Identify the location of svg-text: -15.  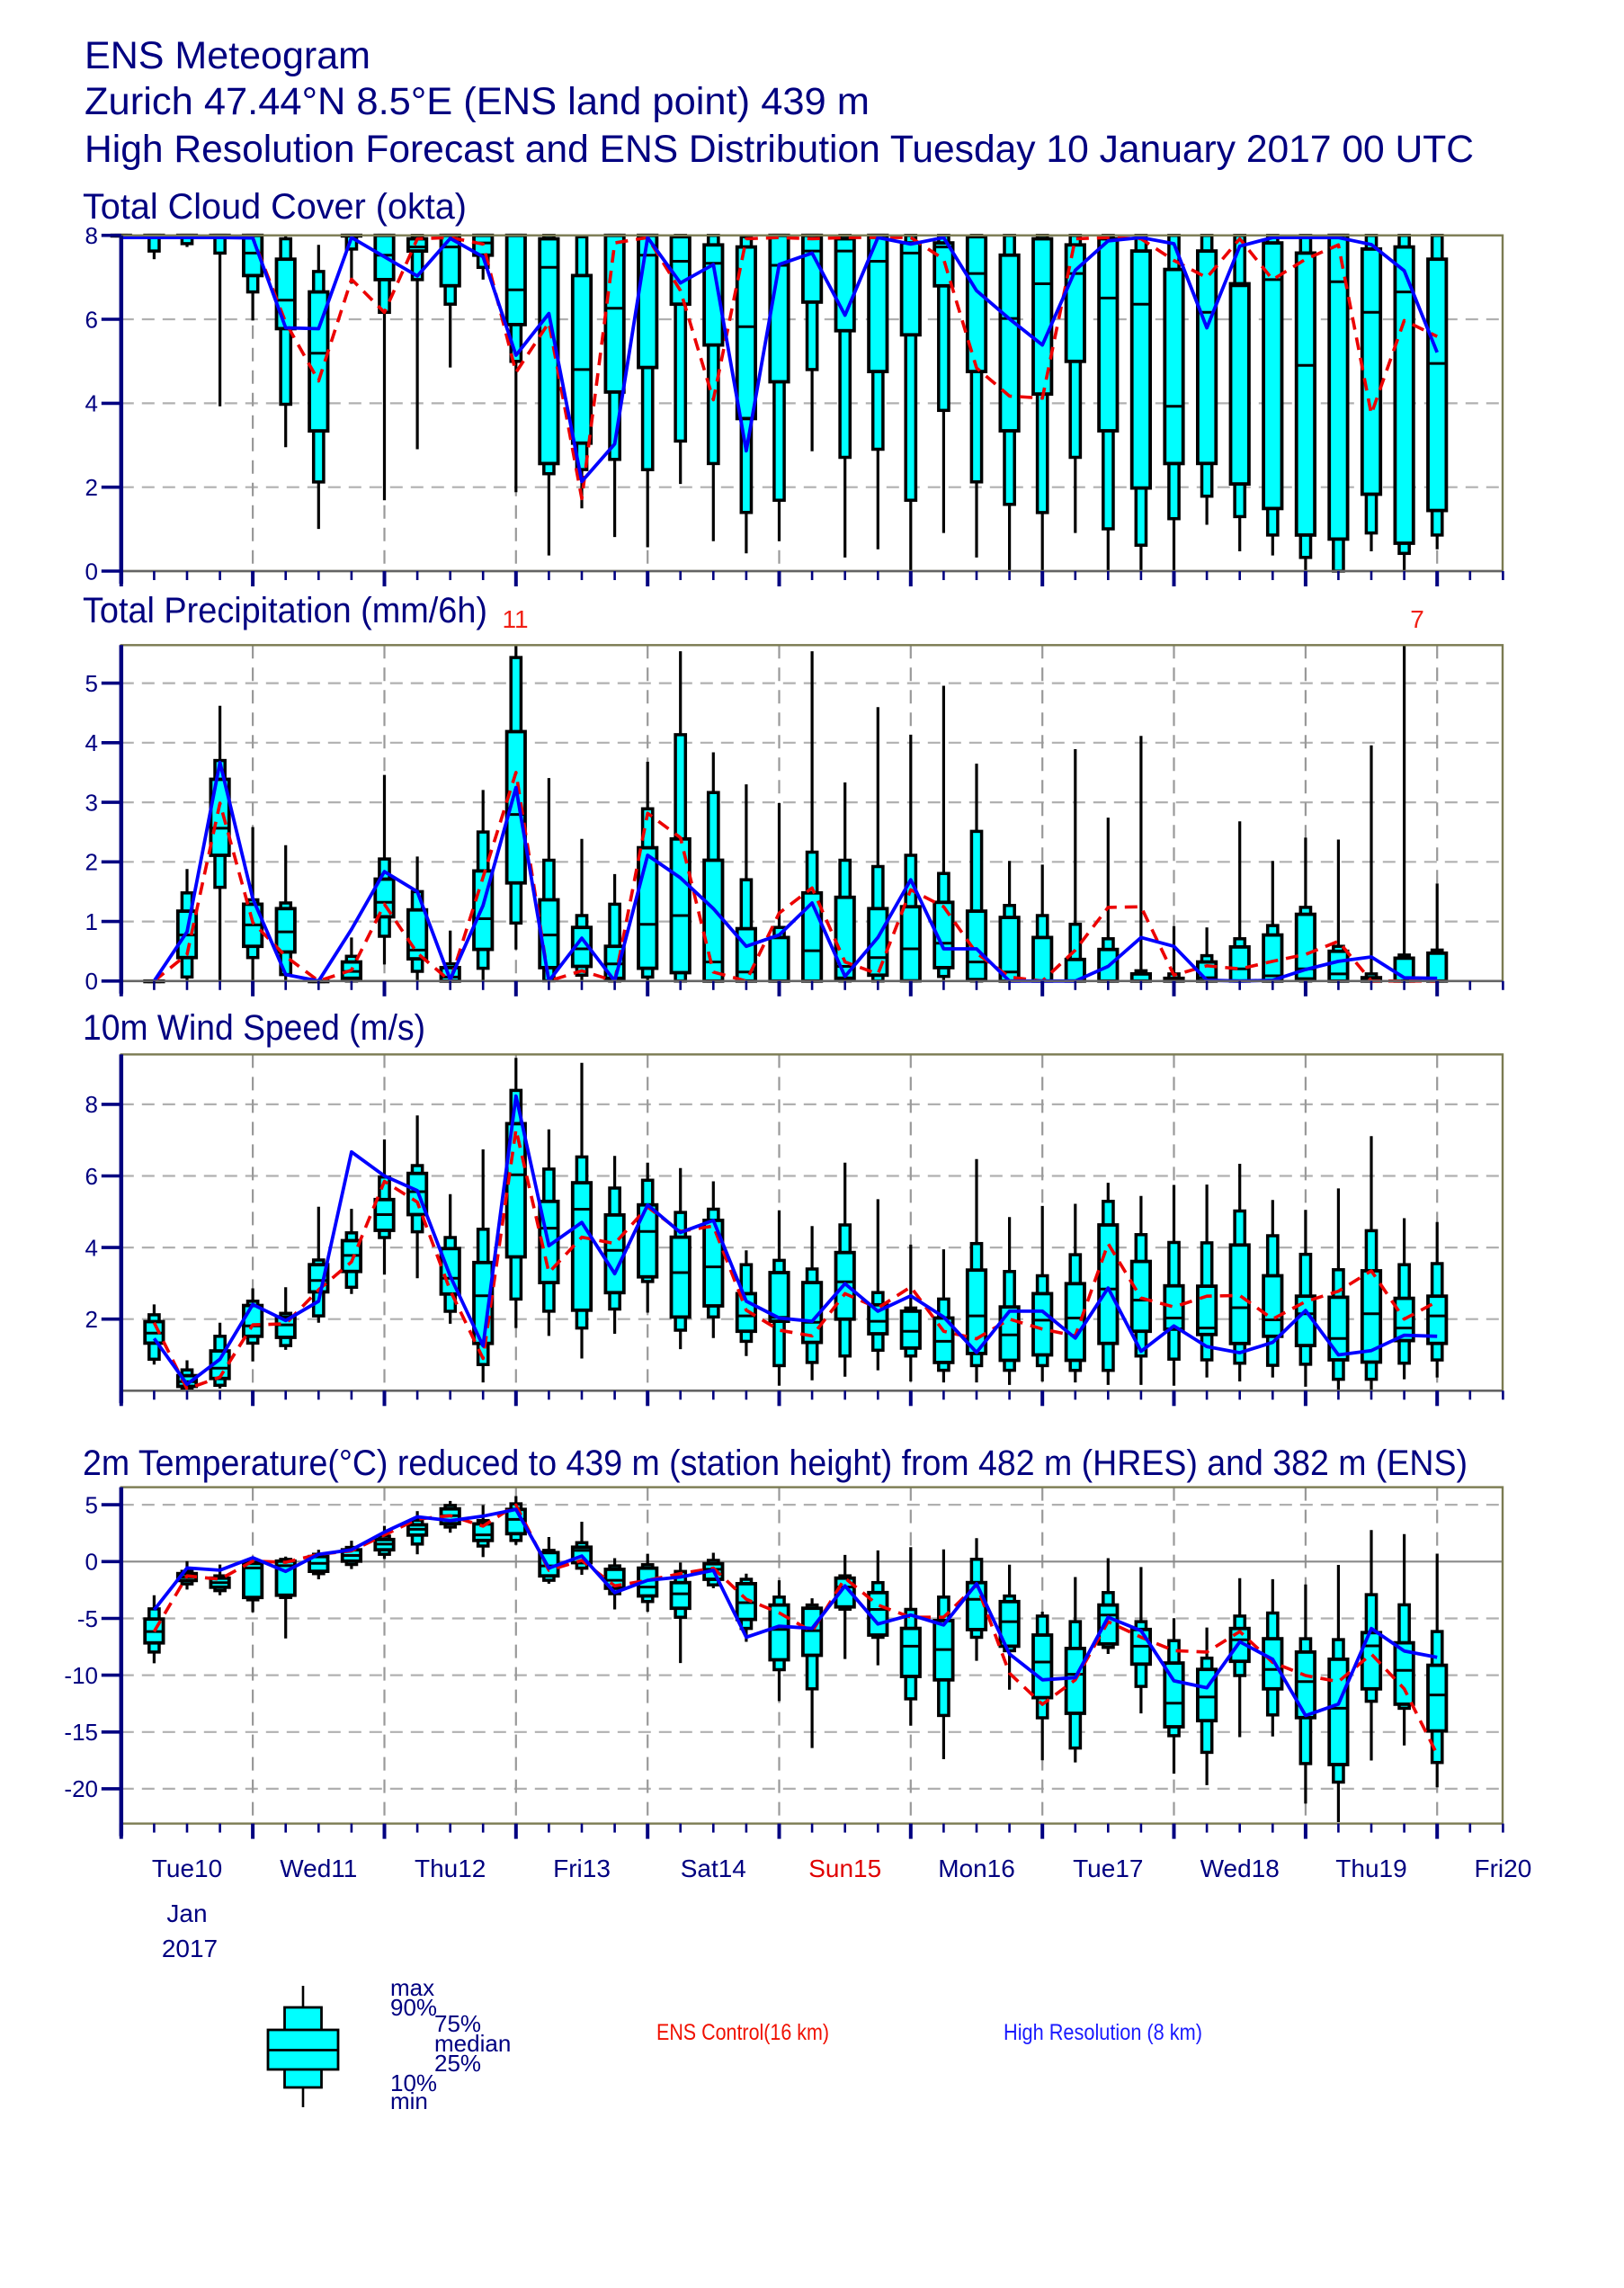
(81, 1732).